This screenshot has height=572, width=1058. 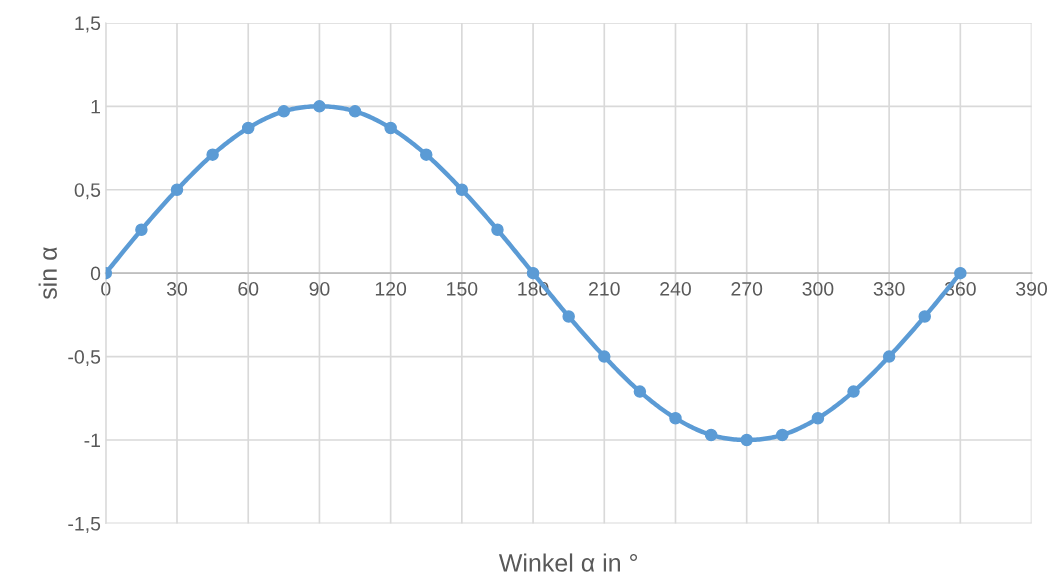 I want to click on y-axis-title: sin α, so click(x=47, y=273).